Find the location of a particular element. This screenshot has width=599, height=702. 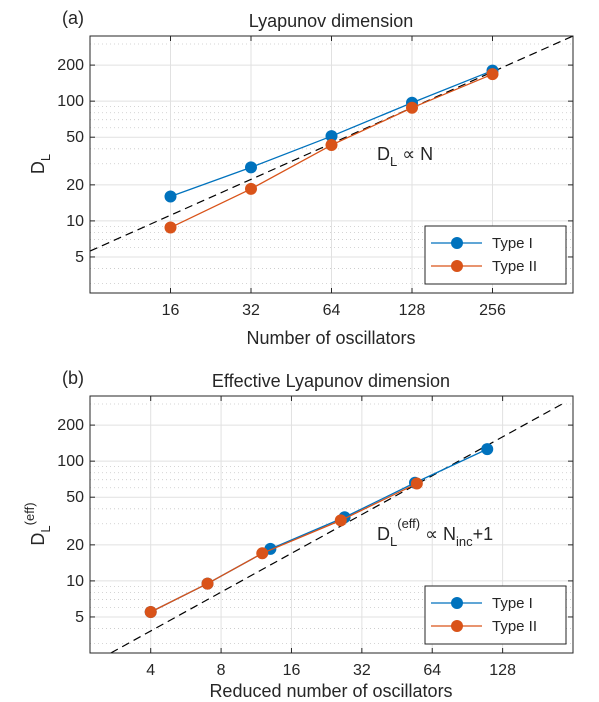

panel-a-legend-label-type-i: Type I is located at coordinates (512, 243).